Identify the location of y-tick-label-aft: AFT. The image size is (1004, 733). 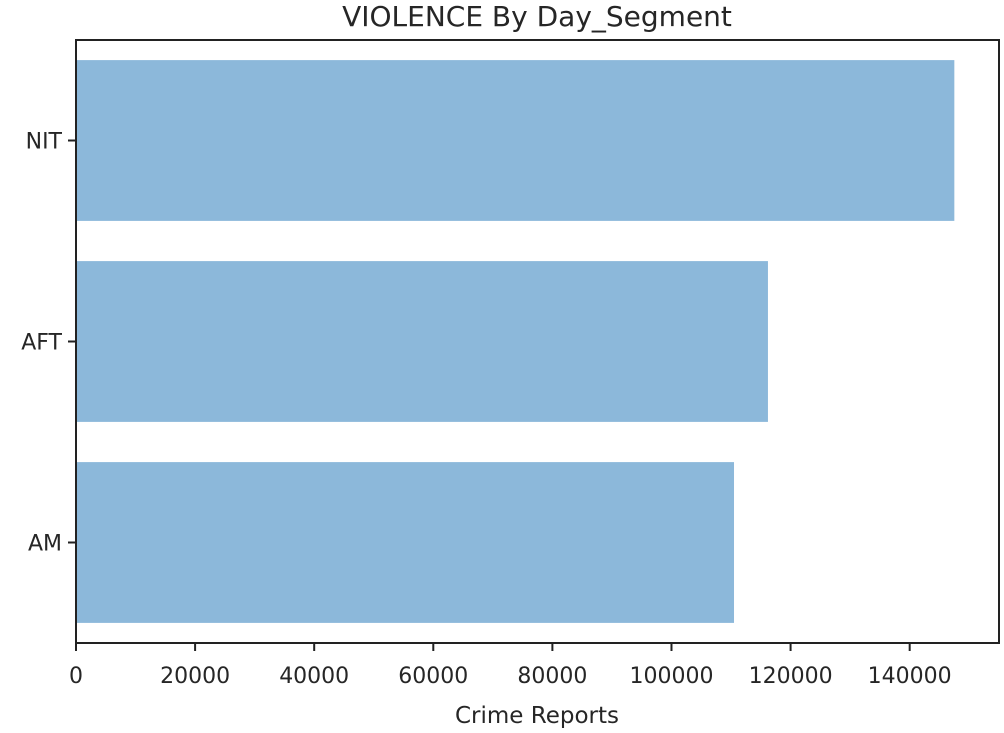
(41, 343).